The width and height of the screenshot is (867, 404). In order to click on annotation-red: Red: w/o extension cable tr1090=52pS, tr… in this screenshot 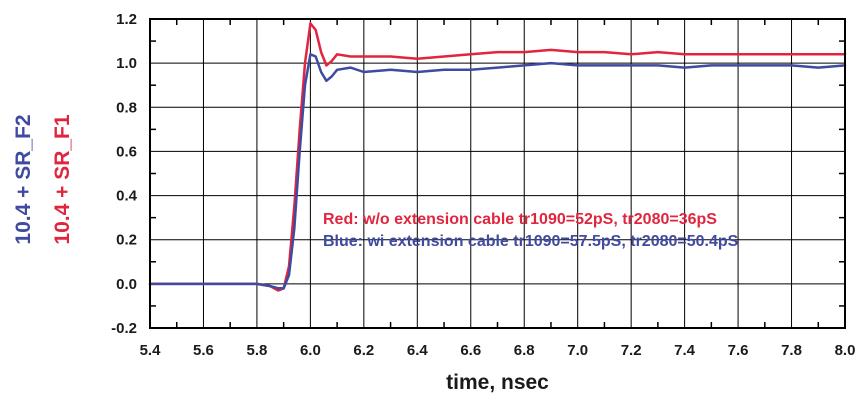, I will do `click(520, 219)`.